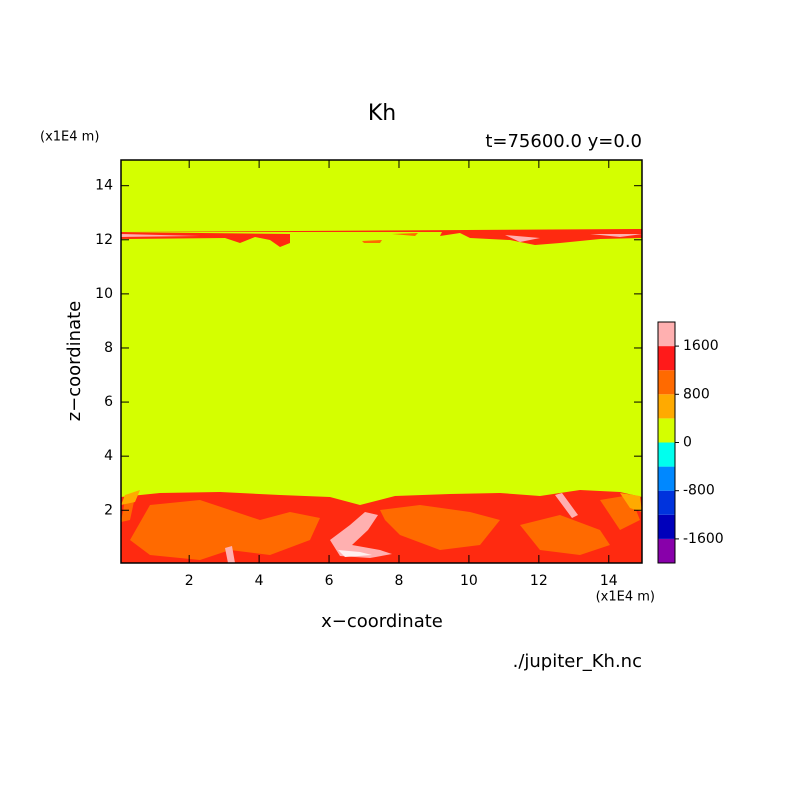 Image resolution: width=804 pixels, height=804 pixels. I want to click on x-unit: (x1E4 m), so click(625, 597).